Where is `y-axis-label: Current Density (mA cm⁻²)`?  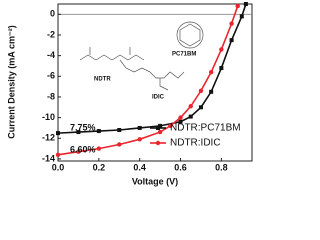 y-axis-label: Current Density (mA cm⁻²) is located at coordinates (11, 81).